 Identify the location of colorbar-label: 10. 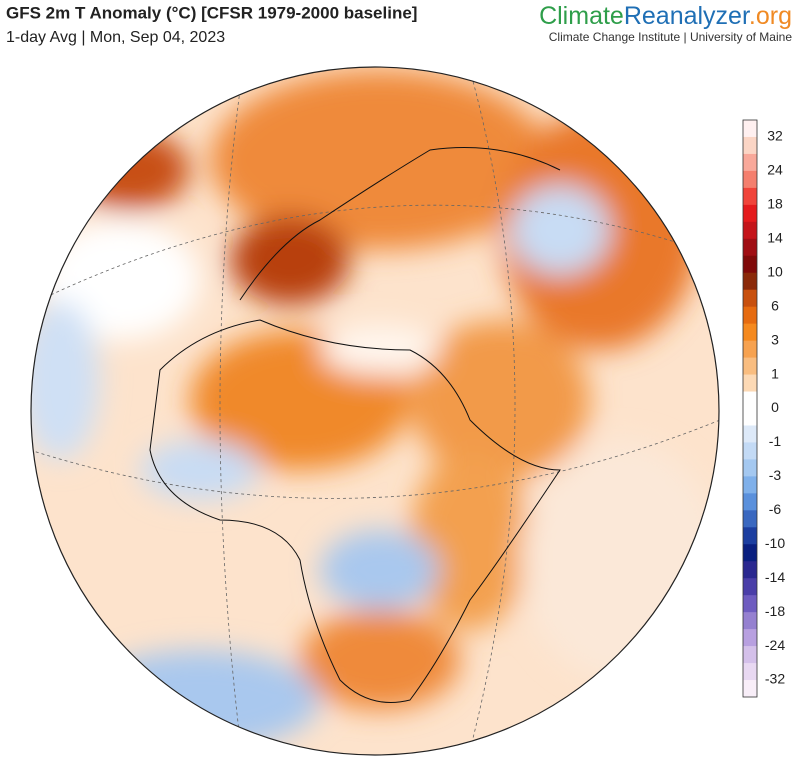
(775, 271).